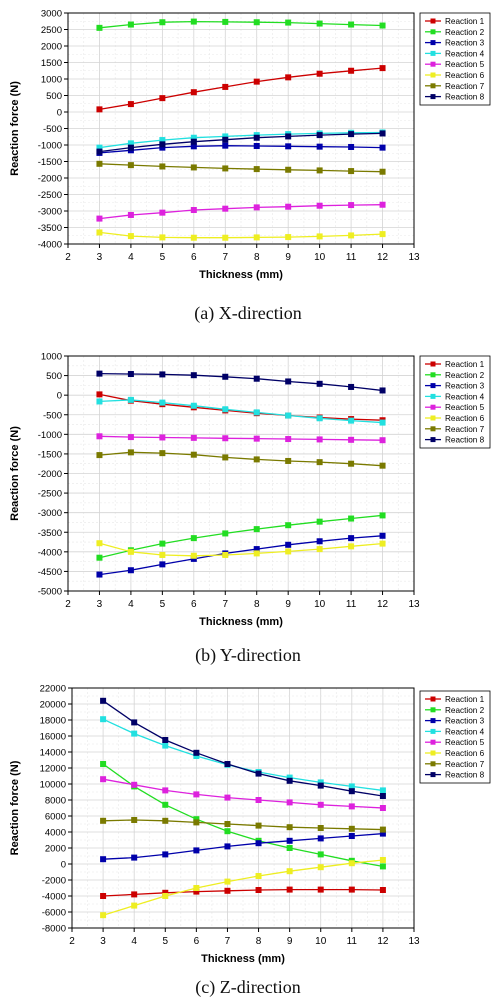  Describe the element at coordinates (50, 195) in the screenshot. I see `y-tick-label: -2500` at that location.